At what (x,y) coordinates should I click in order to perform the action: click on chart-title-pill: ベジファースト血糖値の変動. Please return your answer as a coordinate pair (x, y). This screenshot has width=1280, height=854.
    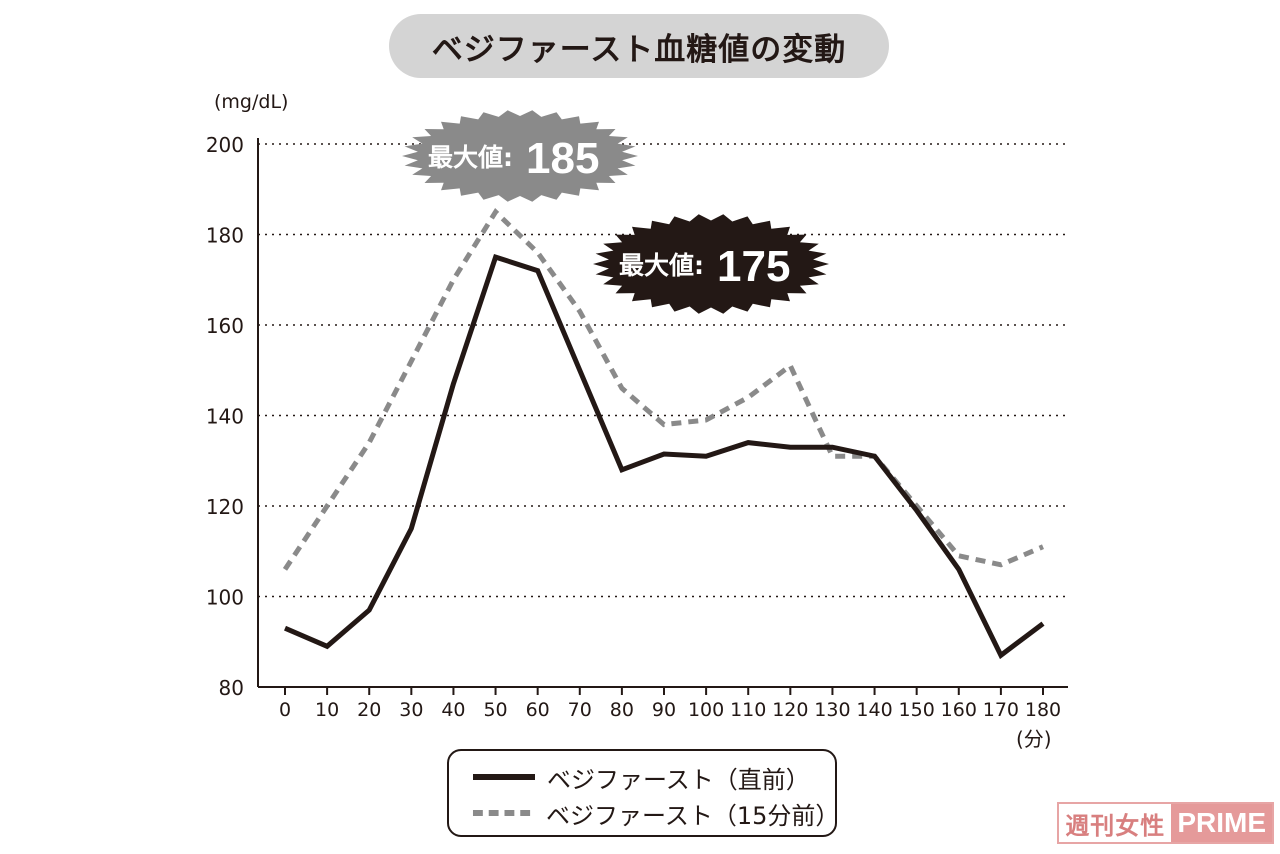
    Looking at the image, I should click on (639, 46).